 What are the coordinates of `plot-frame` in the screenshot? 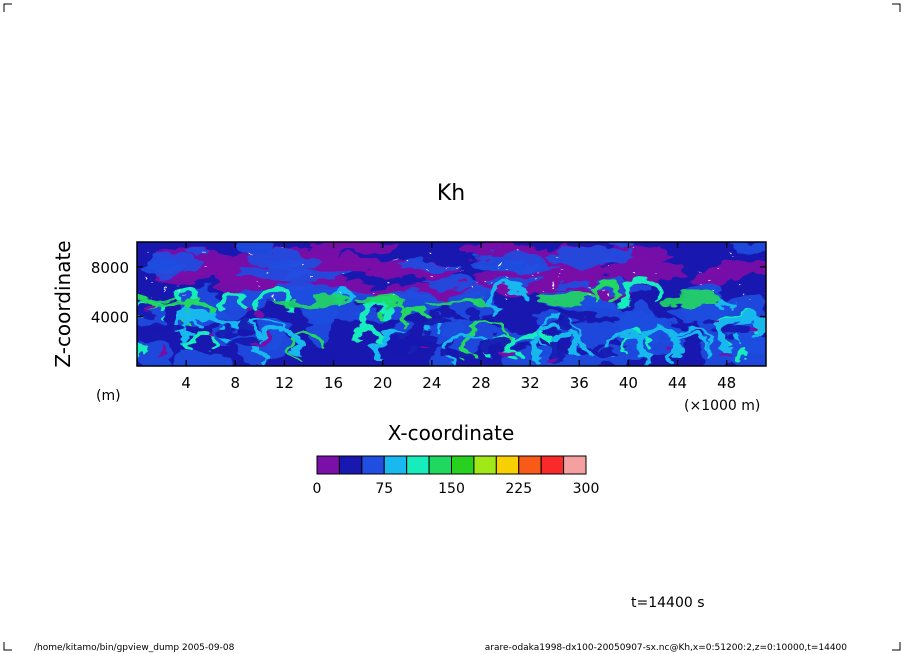 It's located at (451, 304).